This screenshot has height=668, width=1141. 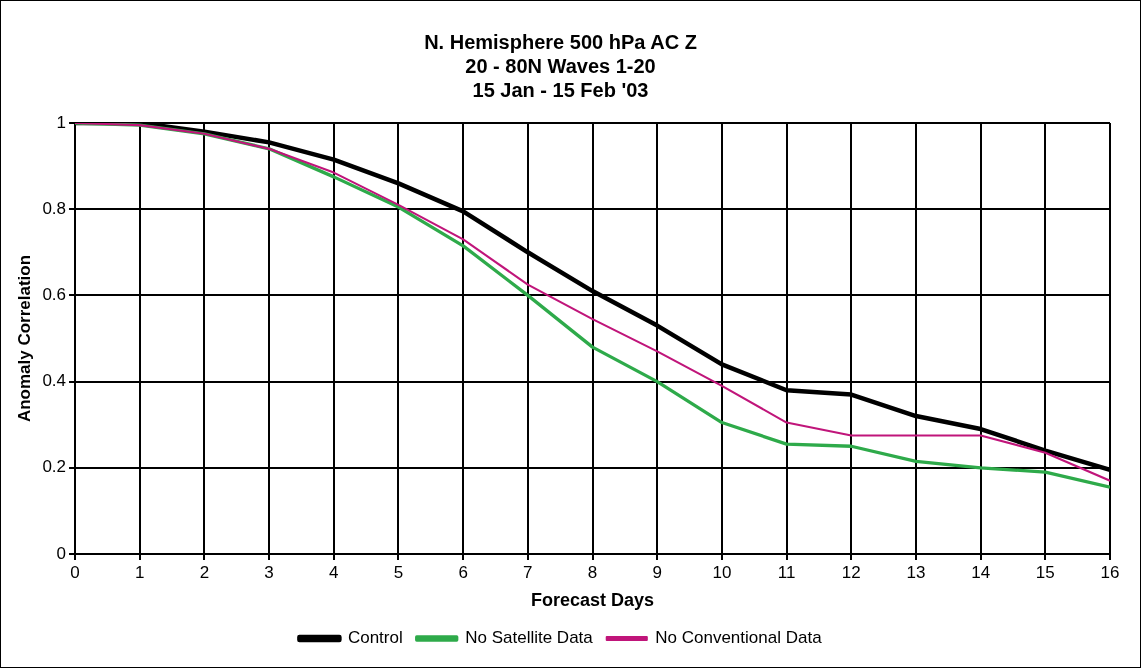 What do you see at coordinates (560, 41) in the screenshot?
I see `text: N. Hemisphere 500 hPa AC Z` at bounding box center [560, 41].